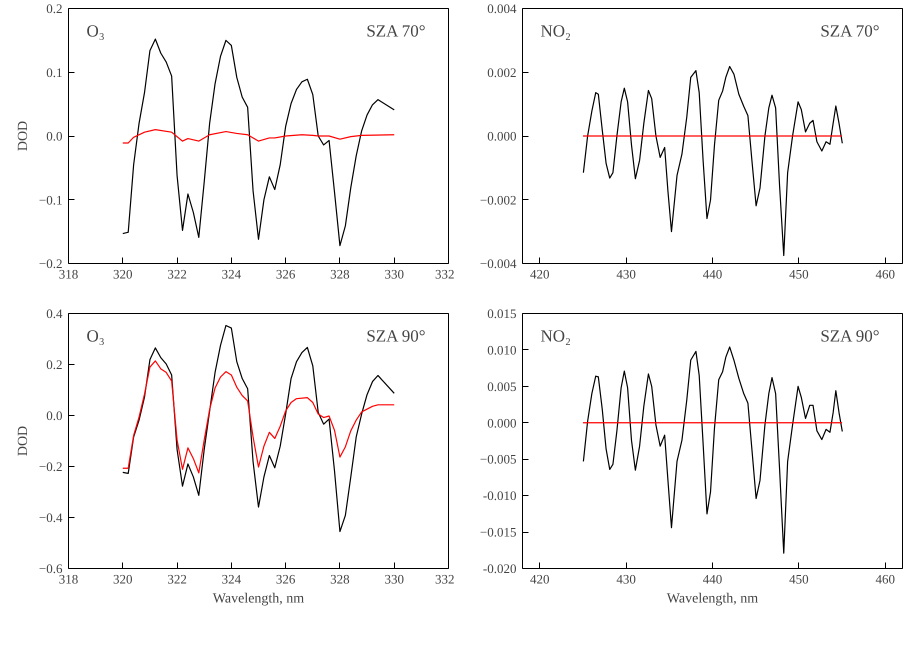  I want to click on y-tick-label: −0.2, so click(50, 466).